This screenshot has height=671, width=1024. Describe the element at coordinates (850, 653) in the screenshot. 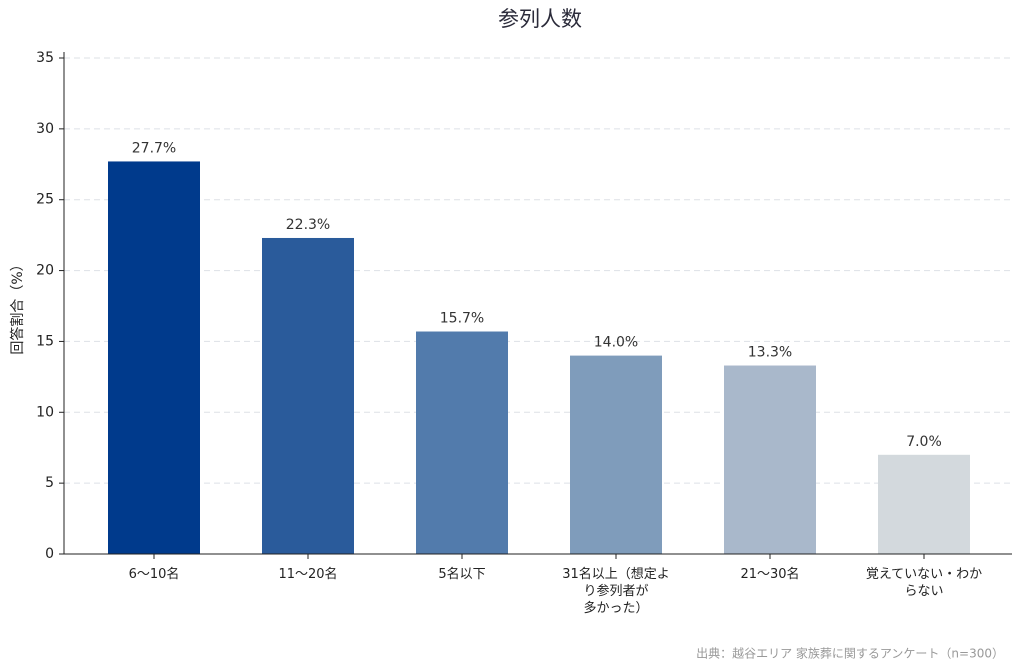

I see `source-note: 出典：越谷エリア 家族葬に関するアンケート（n=300）` at that location.